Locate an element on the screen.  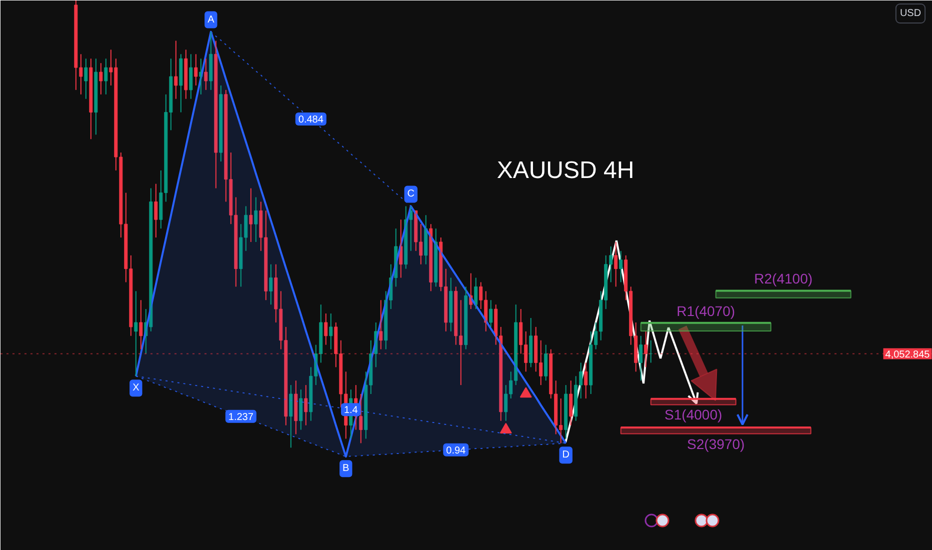
annotation: 1.4 is located at coordinates (351, 410).